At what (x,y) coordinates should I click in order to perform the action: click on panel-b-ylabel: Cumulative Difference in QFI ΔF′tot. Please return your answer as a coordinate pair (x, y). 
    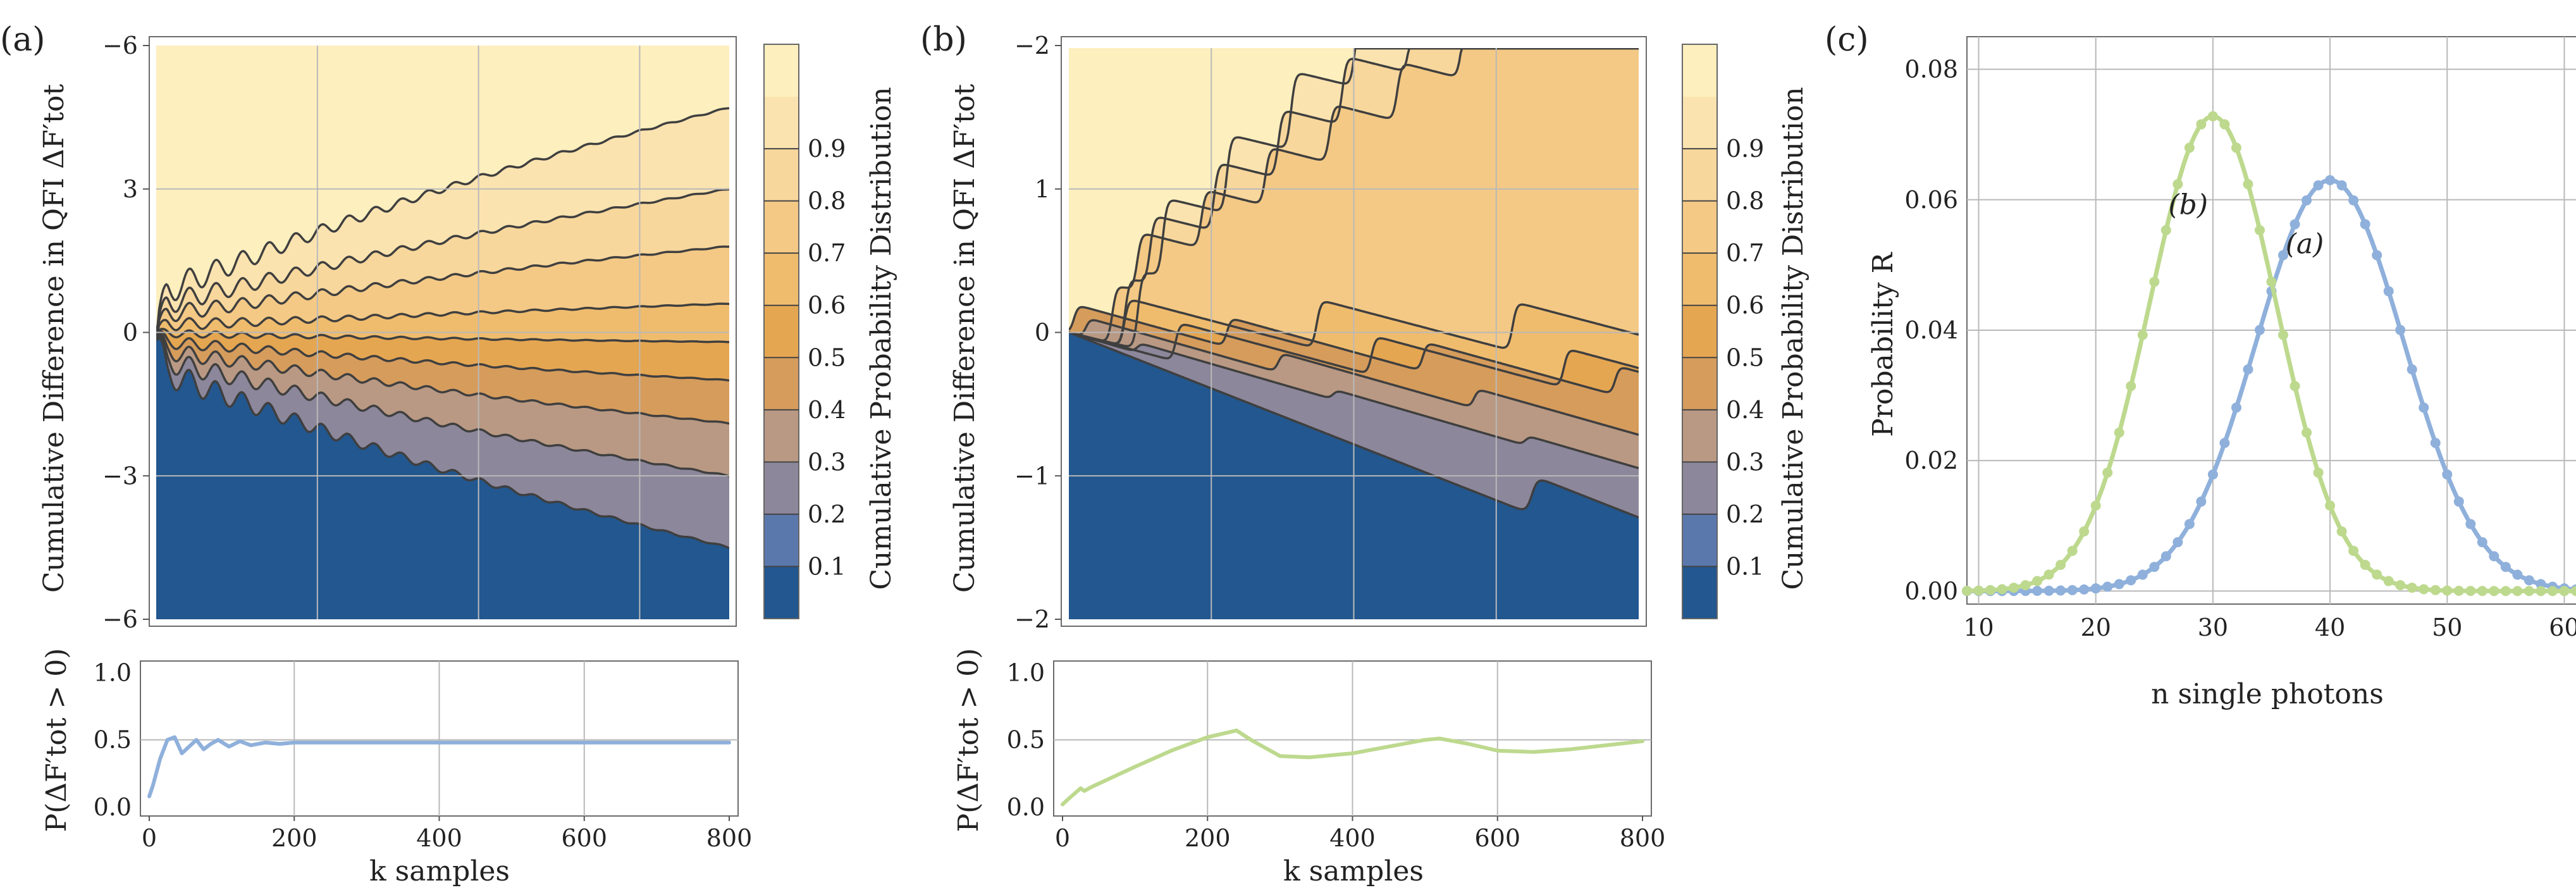
    Looking at the image, I should click on (965, 338).